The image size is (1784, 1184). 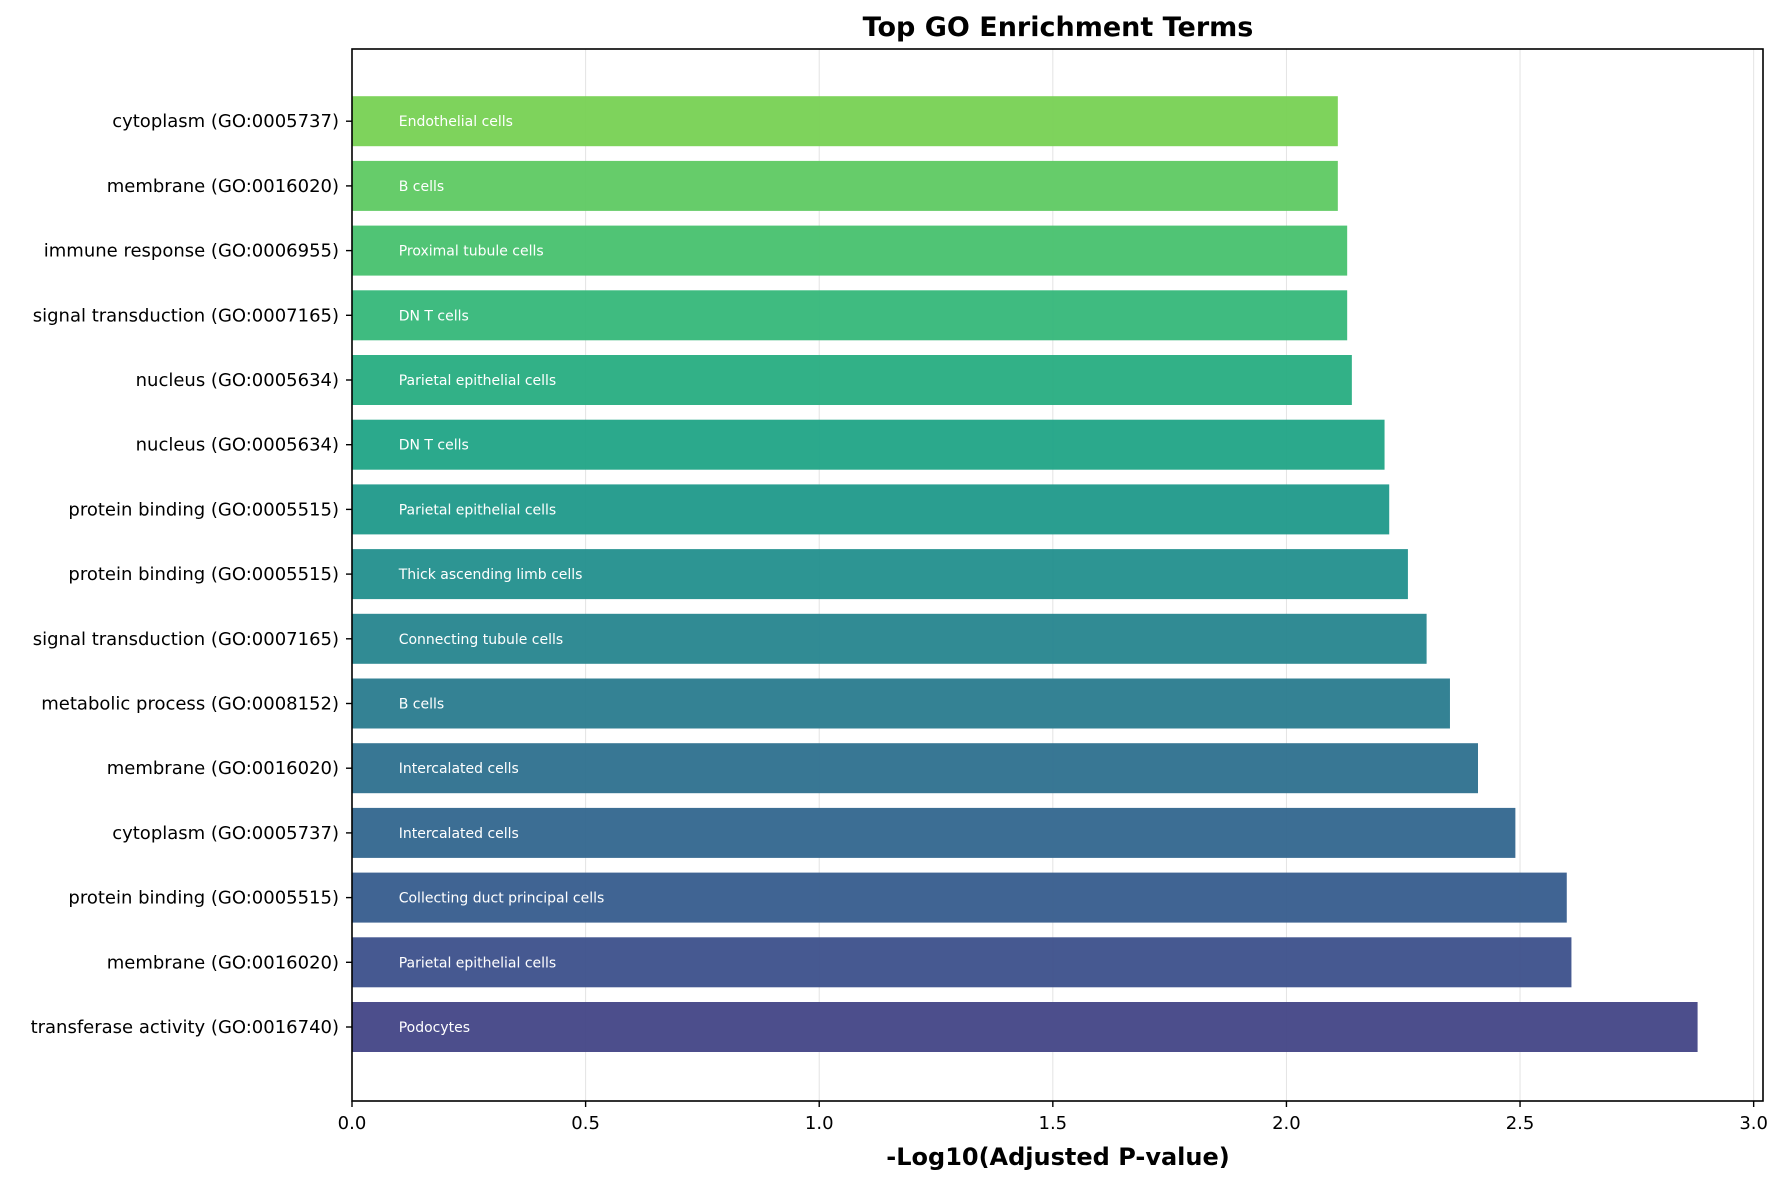 I want to click on x-axis-ticks: 0.0 0.5 1.0 1.5 2.0 2.5 3.0, so click(x=1053, y=1117).